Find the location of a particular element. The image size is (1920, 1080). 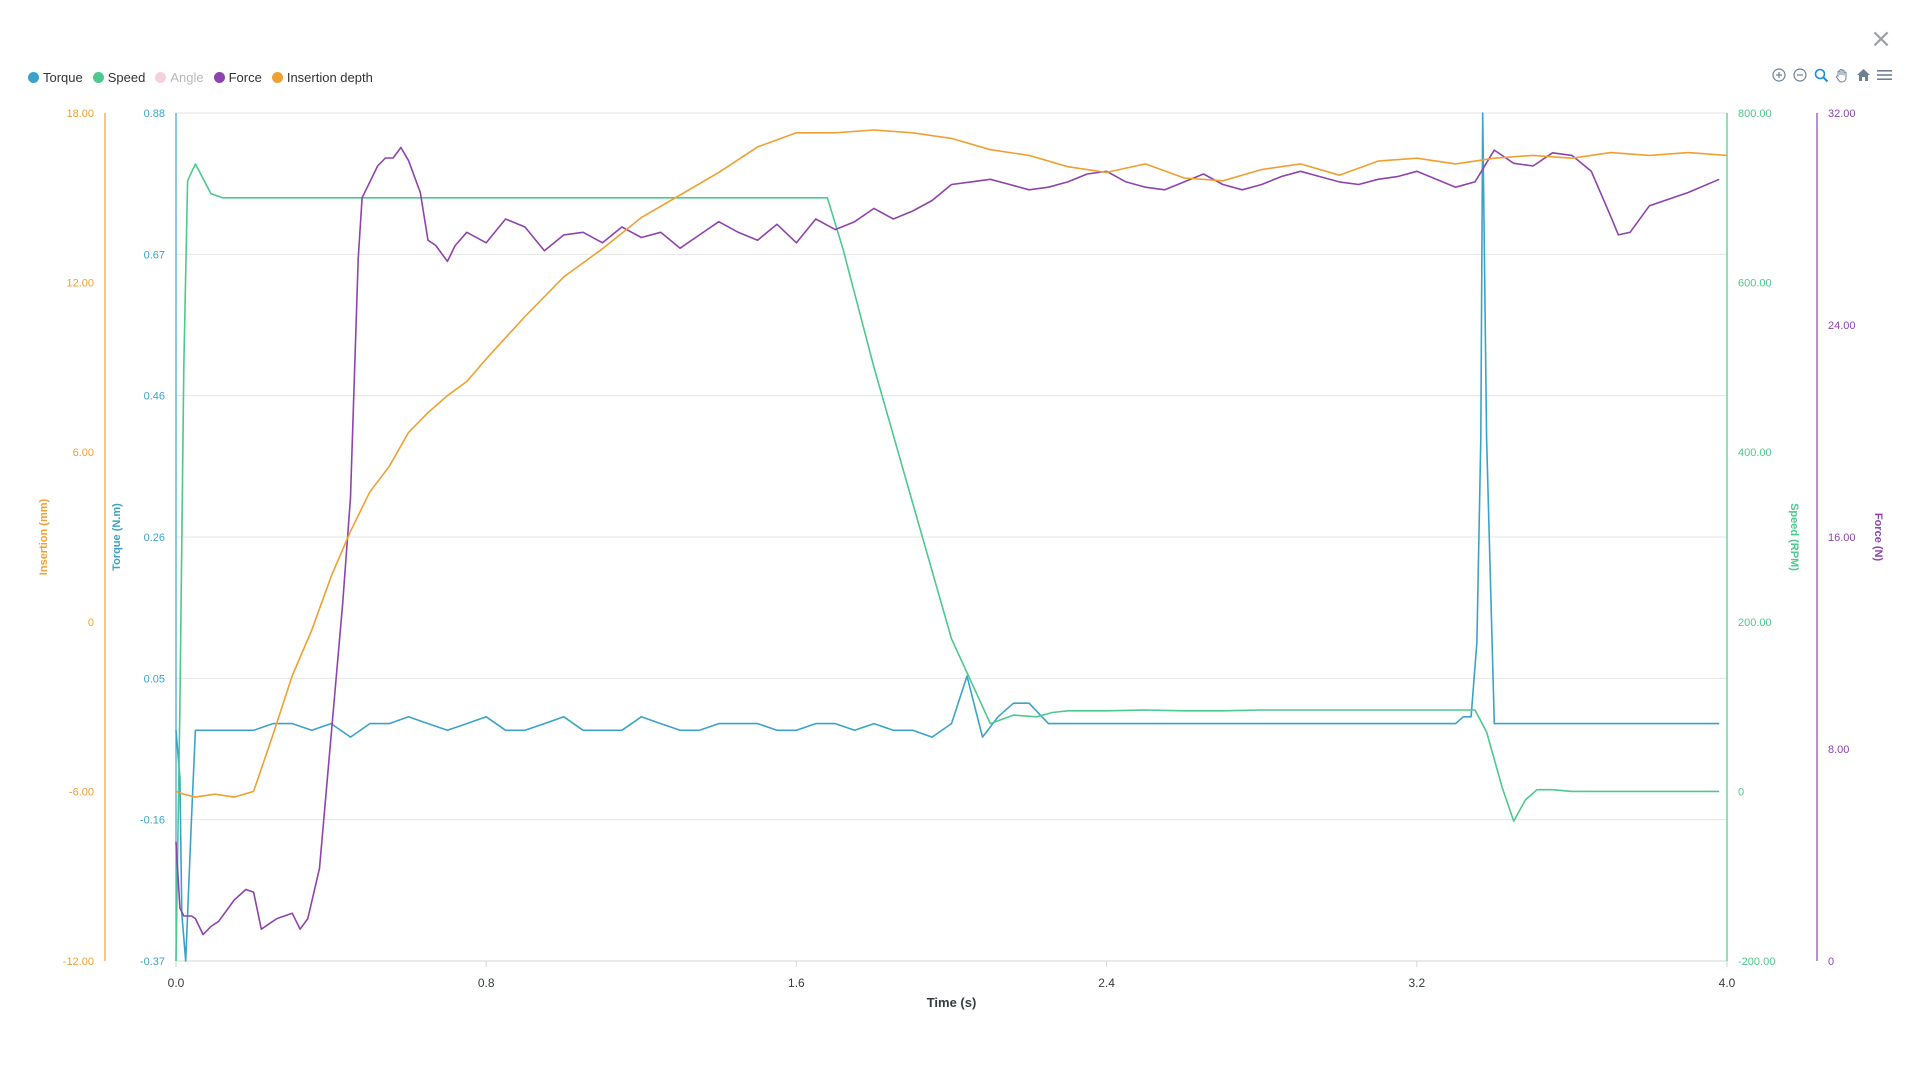

zoom-selection-icon is located at coordinates (1821, 75).